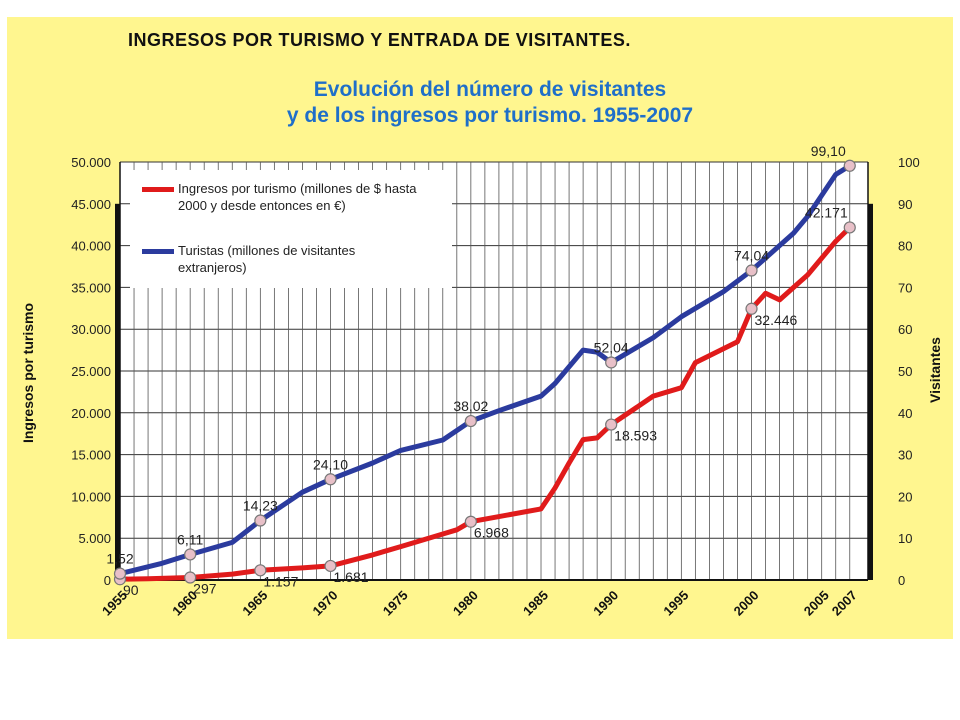  I want to click on x-tick-label: 1995, so click(675, 603).